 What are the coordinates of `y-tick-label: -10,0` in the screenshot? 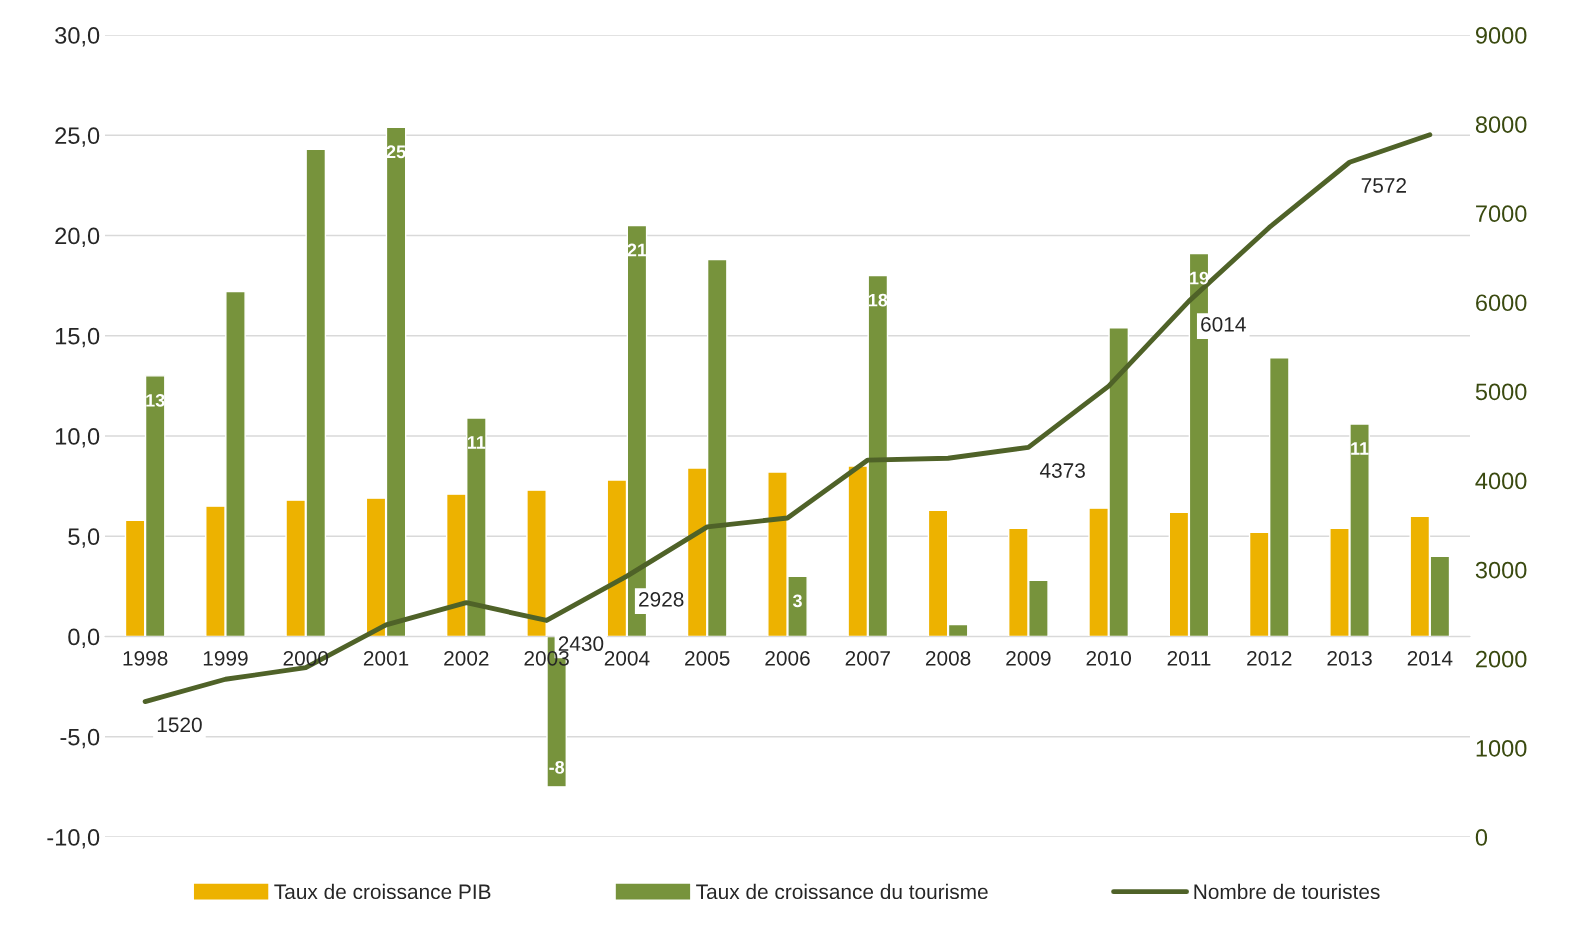 It's located at (73, 839).